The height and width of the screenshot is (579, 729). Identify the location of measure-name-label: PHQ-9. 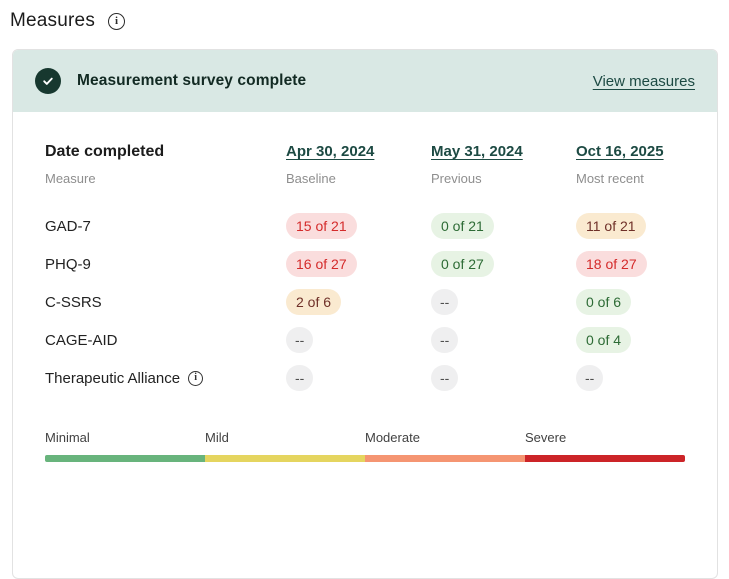
(68, 264).